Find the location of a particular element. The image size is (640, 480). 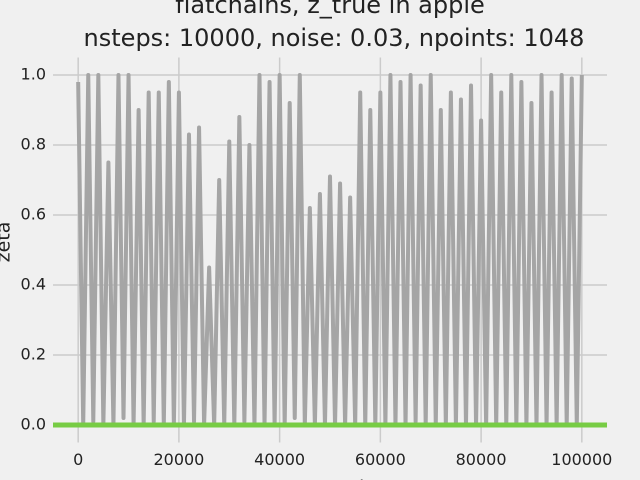

x-tick-label: 80000 is located at coordinates (481, 459).